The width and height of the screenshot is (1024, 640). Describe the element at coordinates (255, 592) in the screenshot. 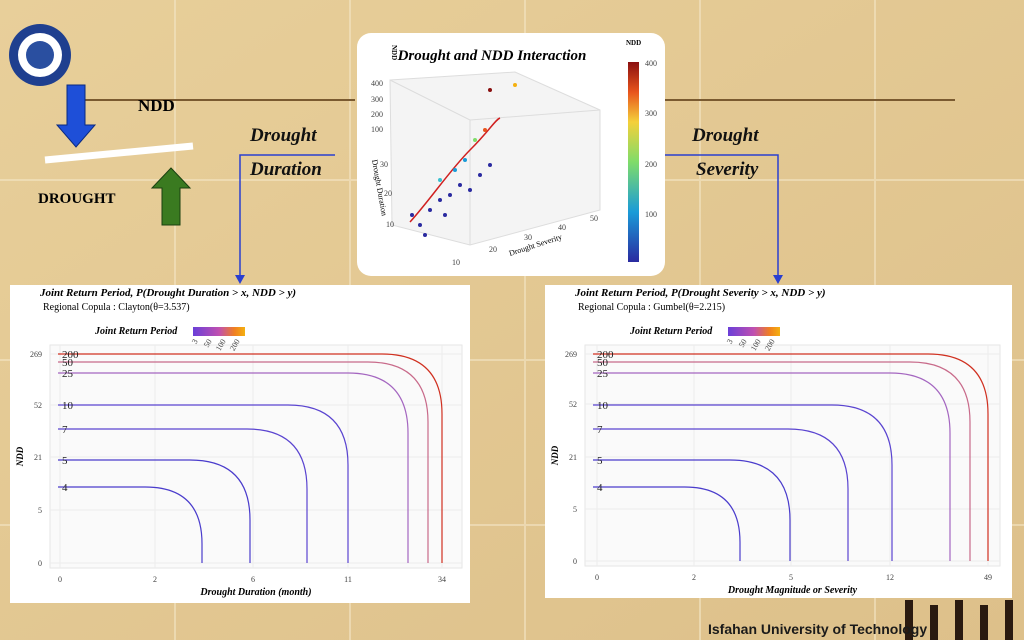

I see `x-axis-label: Drought Duration (month)` at that location.